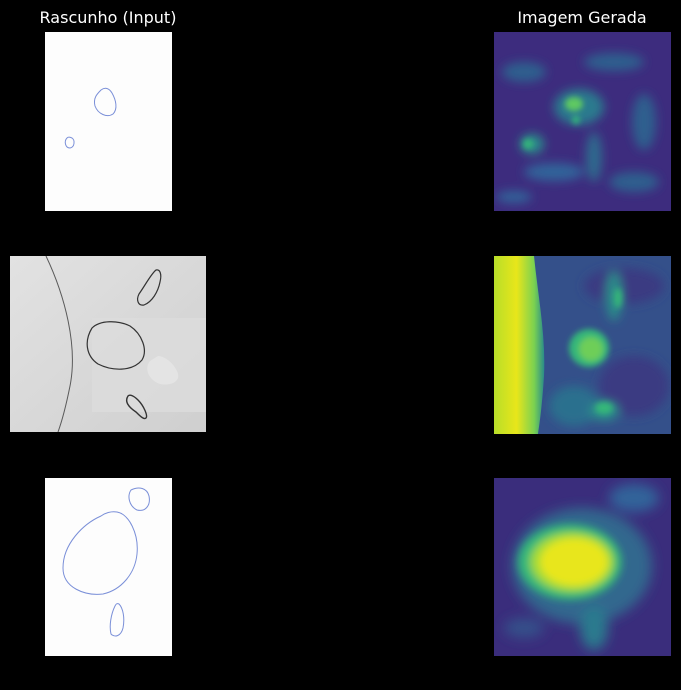 The height and width of the screenshot is (690, 681). Describe the element at coordinates (108, 17) in the screenshot. I see `input-column-title: Rascunho (Input)` at that location.